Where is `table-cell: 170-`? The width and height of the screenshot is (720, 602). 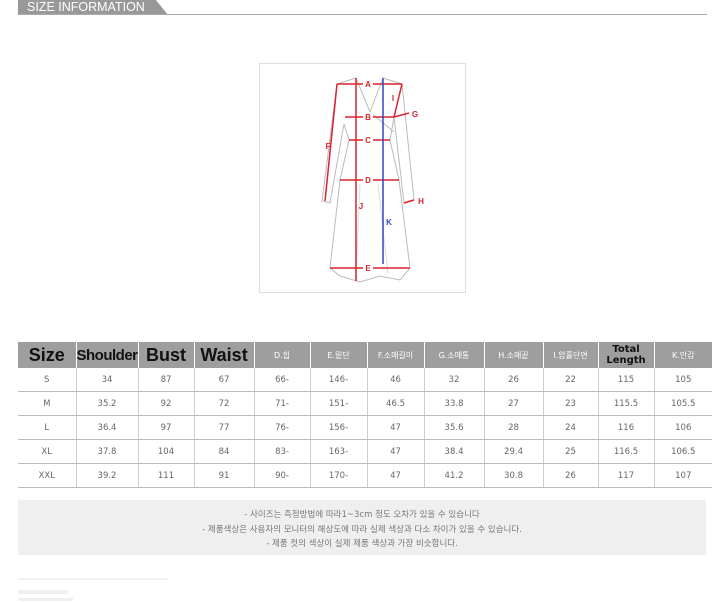
table-cell: 170- is located at coordinates (339, 475).